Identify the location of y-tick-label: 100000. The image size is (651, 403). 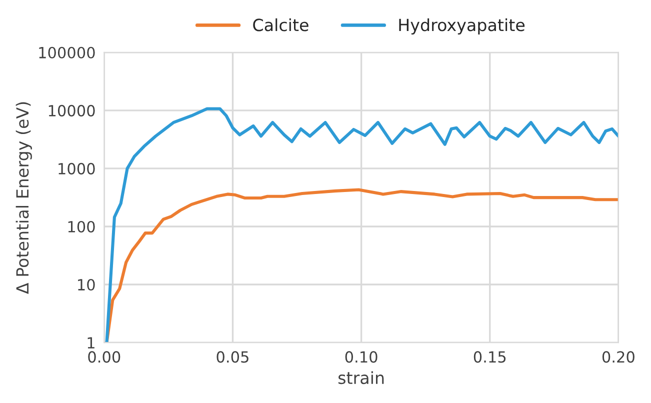
(67, 52).